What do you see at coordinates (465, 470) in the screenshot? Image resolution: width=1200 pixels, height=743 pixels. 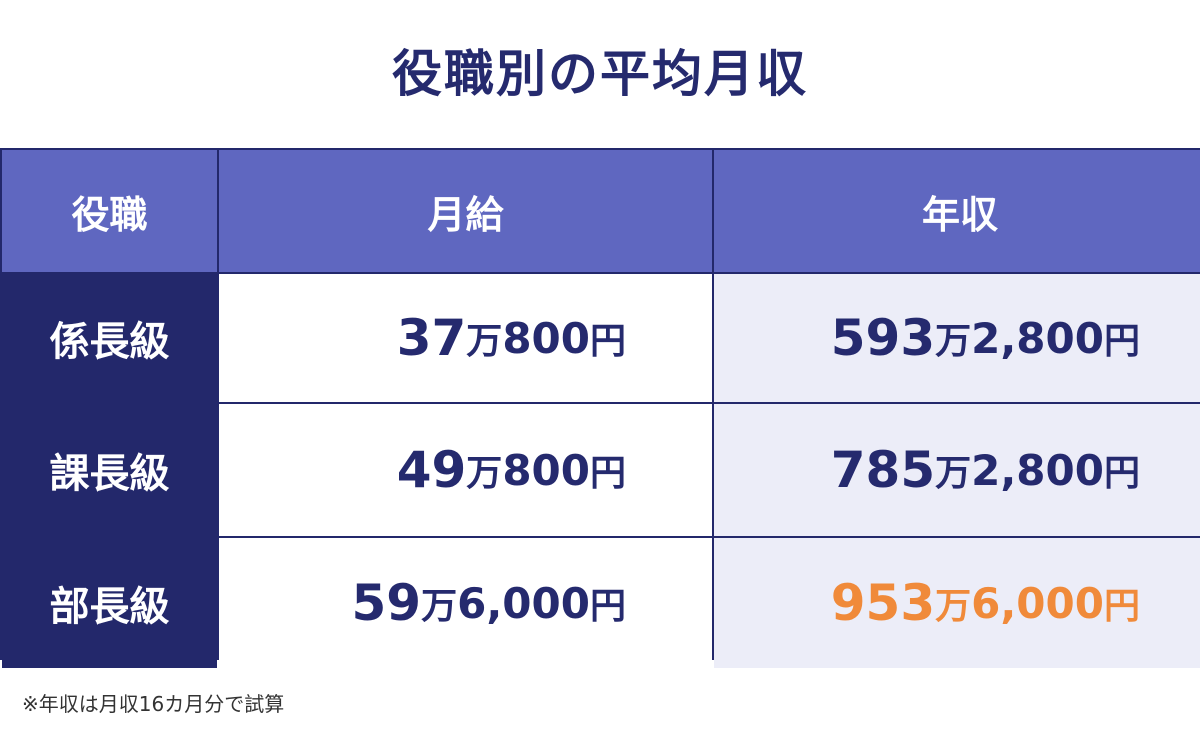 I see `monthly-pay: 49 万 800 円` at bounding box center [465, 470].